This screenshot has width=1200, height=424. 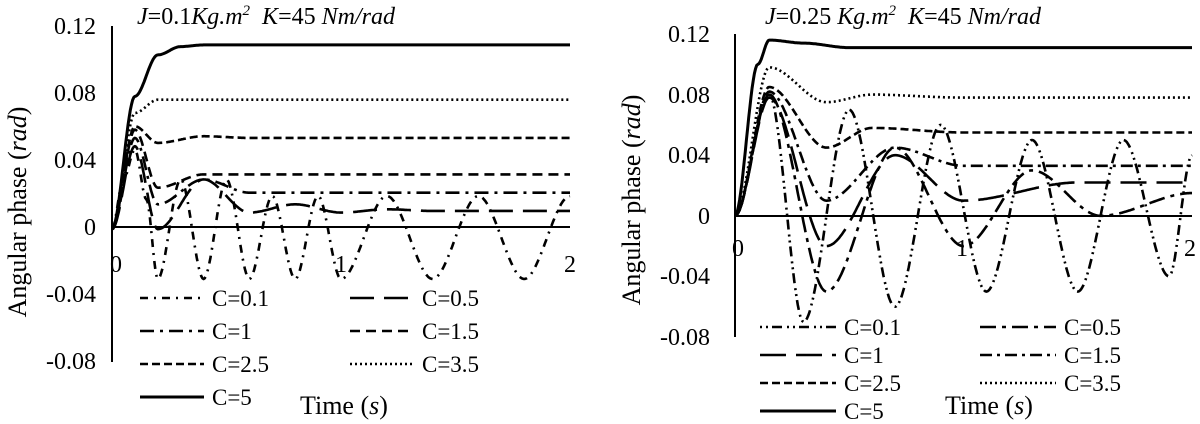 What do you see at coordinates (90, 228) in the screenshot?
I see `chart-left-ytick-3: 0` at bounding box center [90, 228].